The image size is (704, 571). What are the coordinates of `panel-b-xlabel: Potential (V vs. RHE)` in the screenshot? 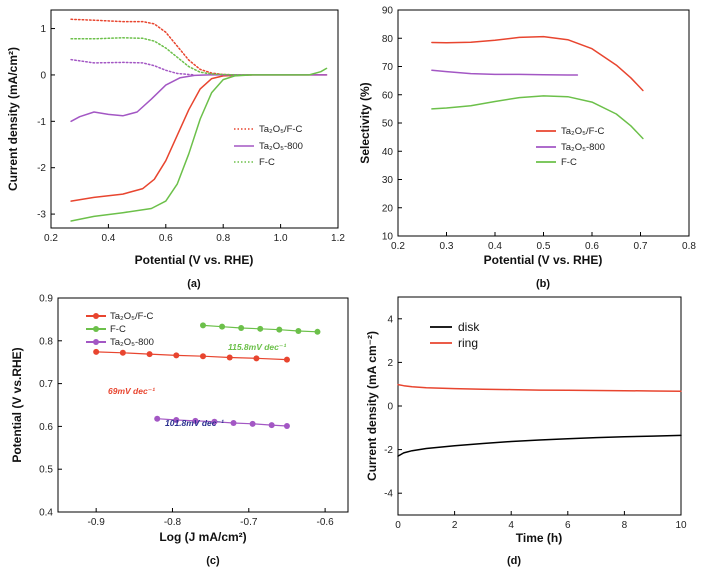 It's located at (543, 260).